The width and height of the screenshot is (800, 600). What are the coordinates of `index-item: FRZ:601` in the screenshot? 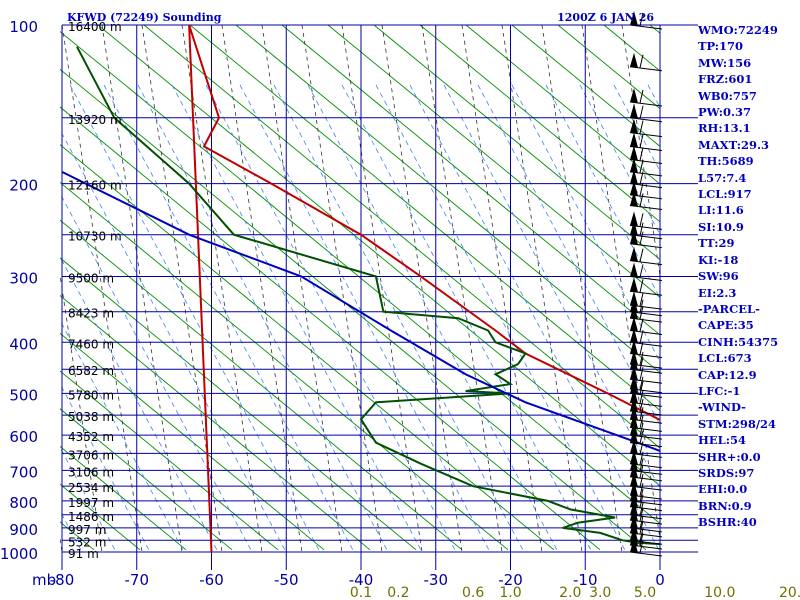 It's located at (725, 79).